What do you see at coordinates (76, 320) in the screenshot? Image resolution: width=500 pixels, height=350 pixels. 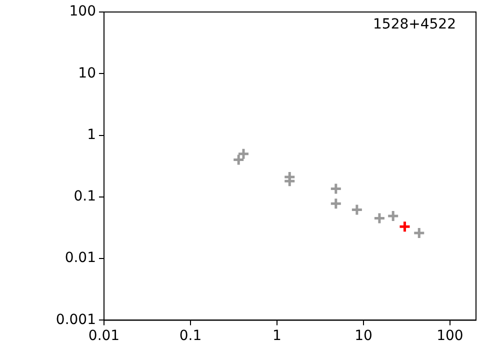 I see `y-tick-label: 0.001` at bounding box center [76, 320].